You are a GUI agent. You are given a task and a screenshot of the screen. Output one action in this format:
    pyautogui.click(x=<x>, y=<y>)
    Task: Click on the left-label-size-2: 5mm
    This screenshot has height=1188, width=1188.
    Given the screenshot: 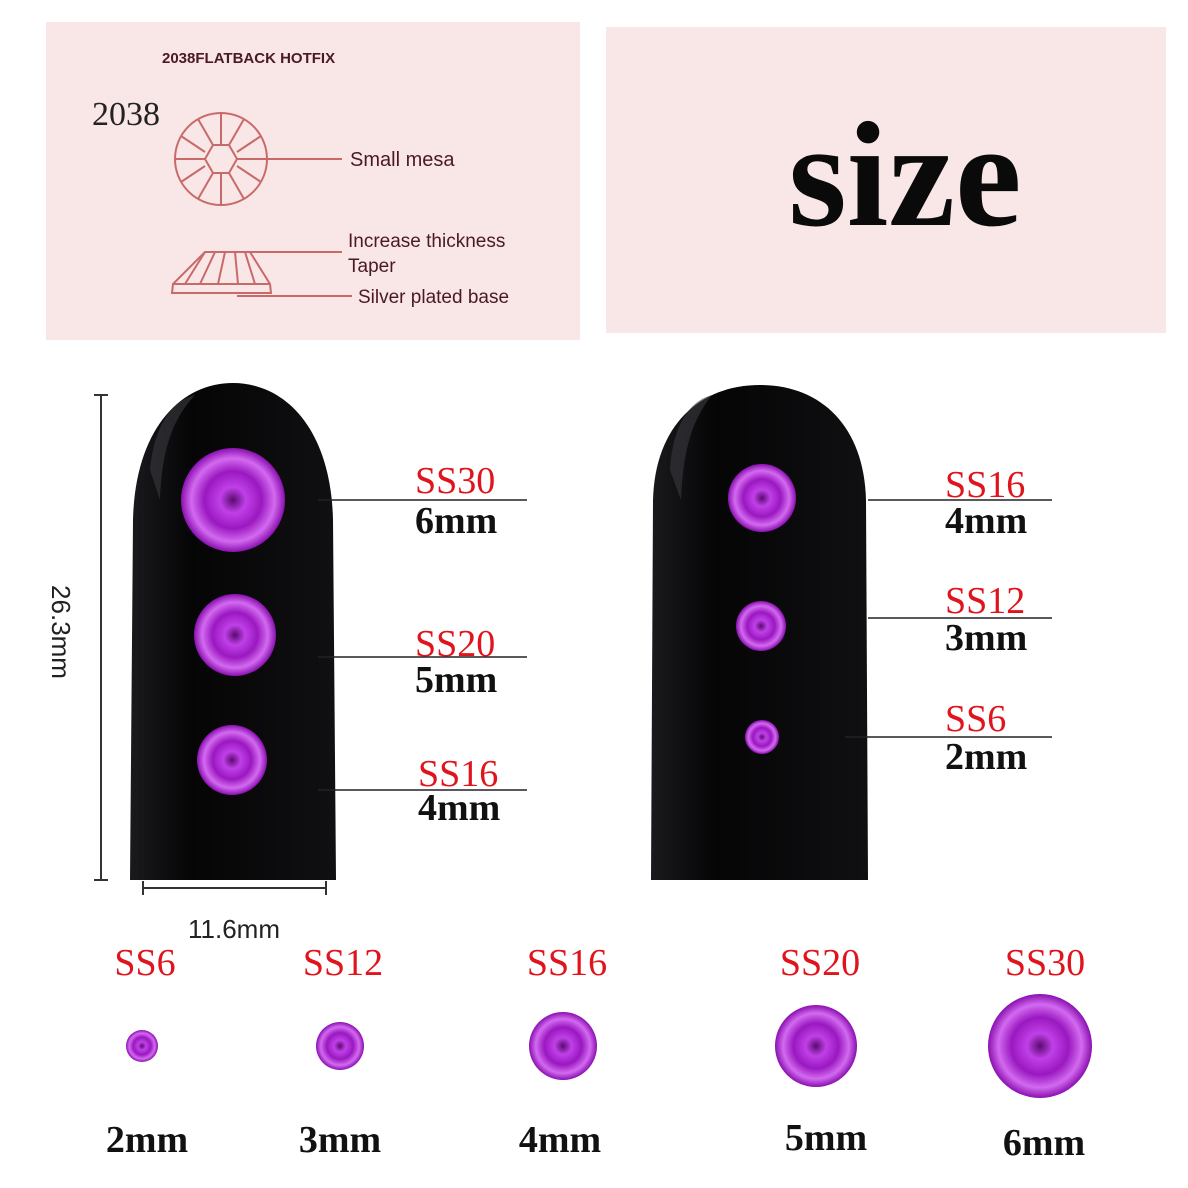 What is the action you would take?
    pyautogui.click(x=456, y=680)
    